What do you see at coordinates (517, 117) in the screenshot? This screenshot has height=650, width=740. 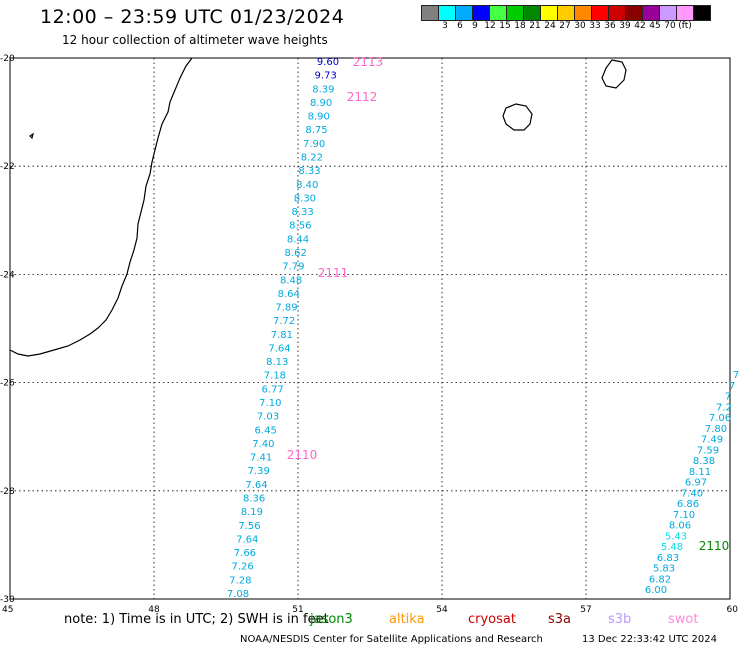 I see `reunion-island` at bounding box center [517, 117].